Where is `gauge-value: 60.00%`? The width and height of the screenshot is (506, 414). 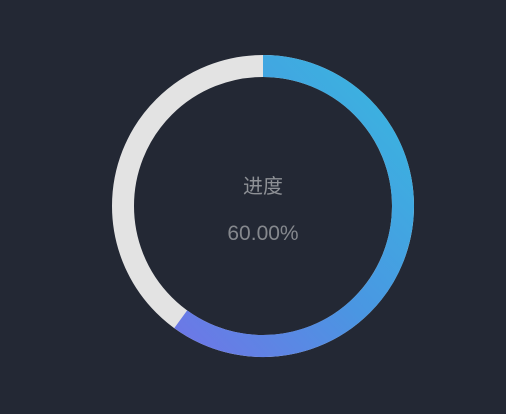
gauge-value: 60.00% is located at coordinates (263, 233).